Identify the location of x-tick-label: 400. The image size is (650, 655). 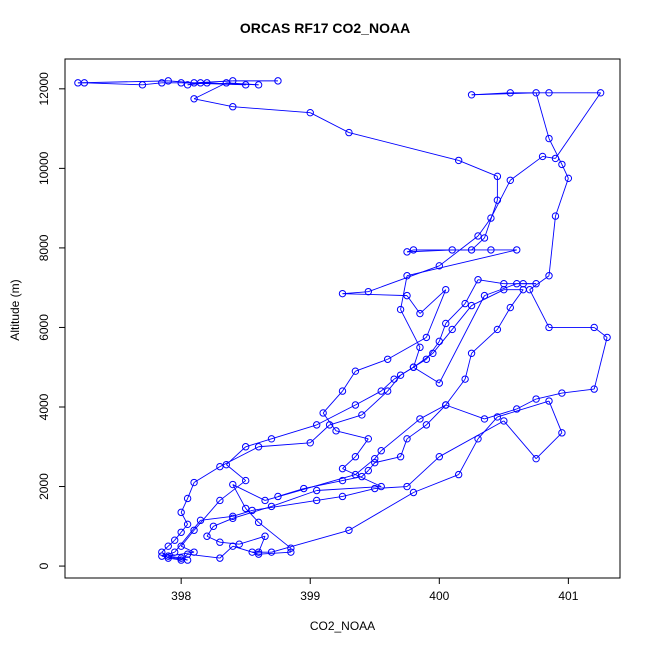
(439, 596).